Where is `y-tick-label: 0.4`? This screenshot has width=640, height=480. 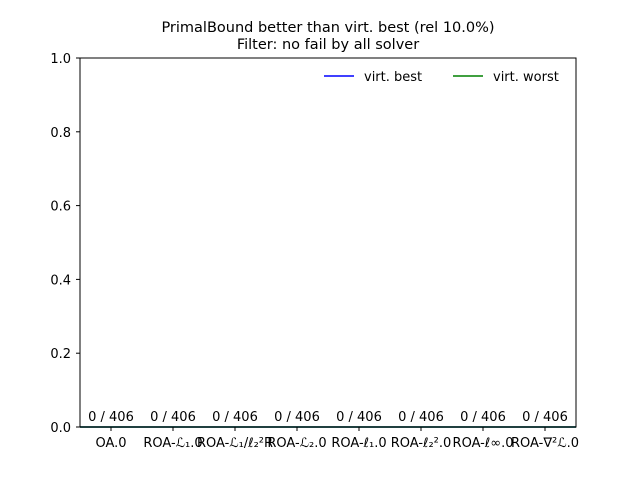 y-tick-label: 0.4 is located at coordinates (60, 280).